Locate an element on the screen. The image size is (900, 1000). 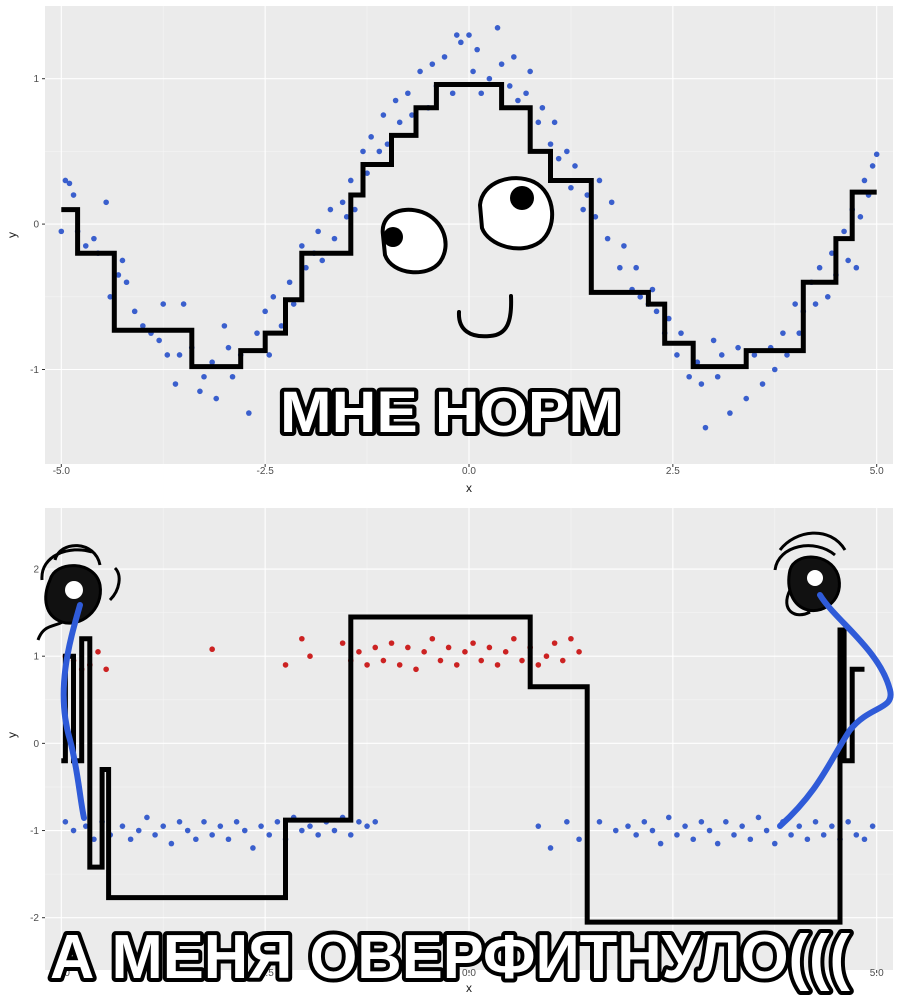
bottom-y-tick-label: -2 is located at coordinates (34, 918).